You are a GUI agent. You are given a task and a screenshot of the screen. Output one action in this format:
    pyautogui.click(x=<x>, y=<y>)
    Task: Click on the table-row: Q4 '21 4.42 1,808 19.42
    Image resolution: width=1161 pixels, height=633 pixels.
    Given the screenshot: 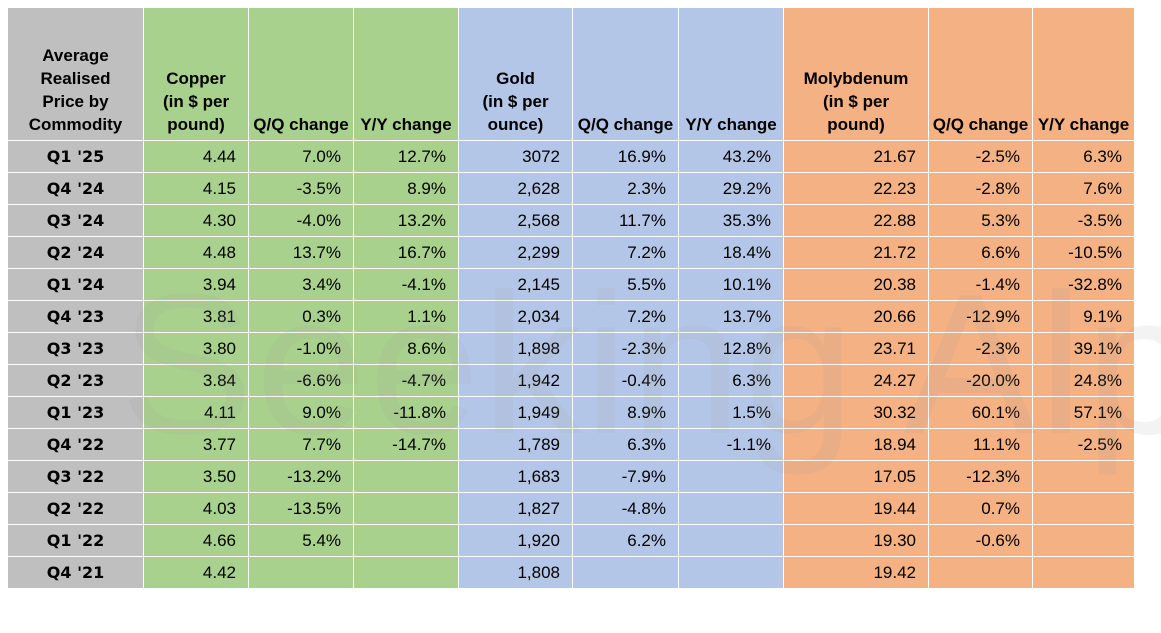 What is the action you would take?
    pyautogui.click(x=571, y=572)
    